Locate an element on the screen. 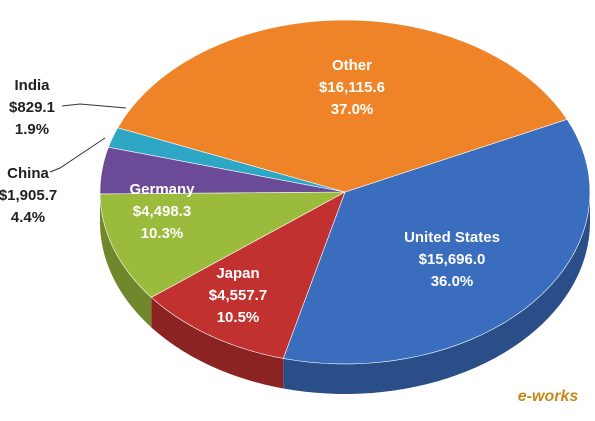 The image size is (595, 421). share-label: 10.5% is located at coordinates (238, 317).